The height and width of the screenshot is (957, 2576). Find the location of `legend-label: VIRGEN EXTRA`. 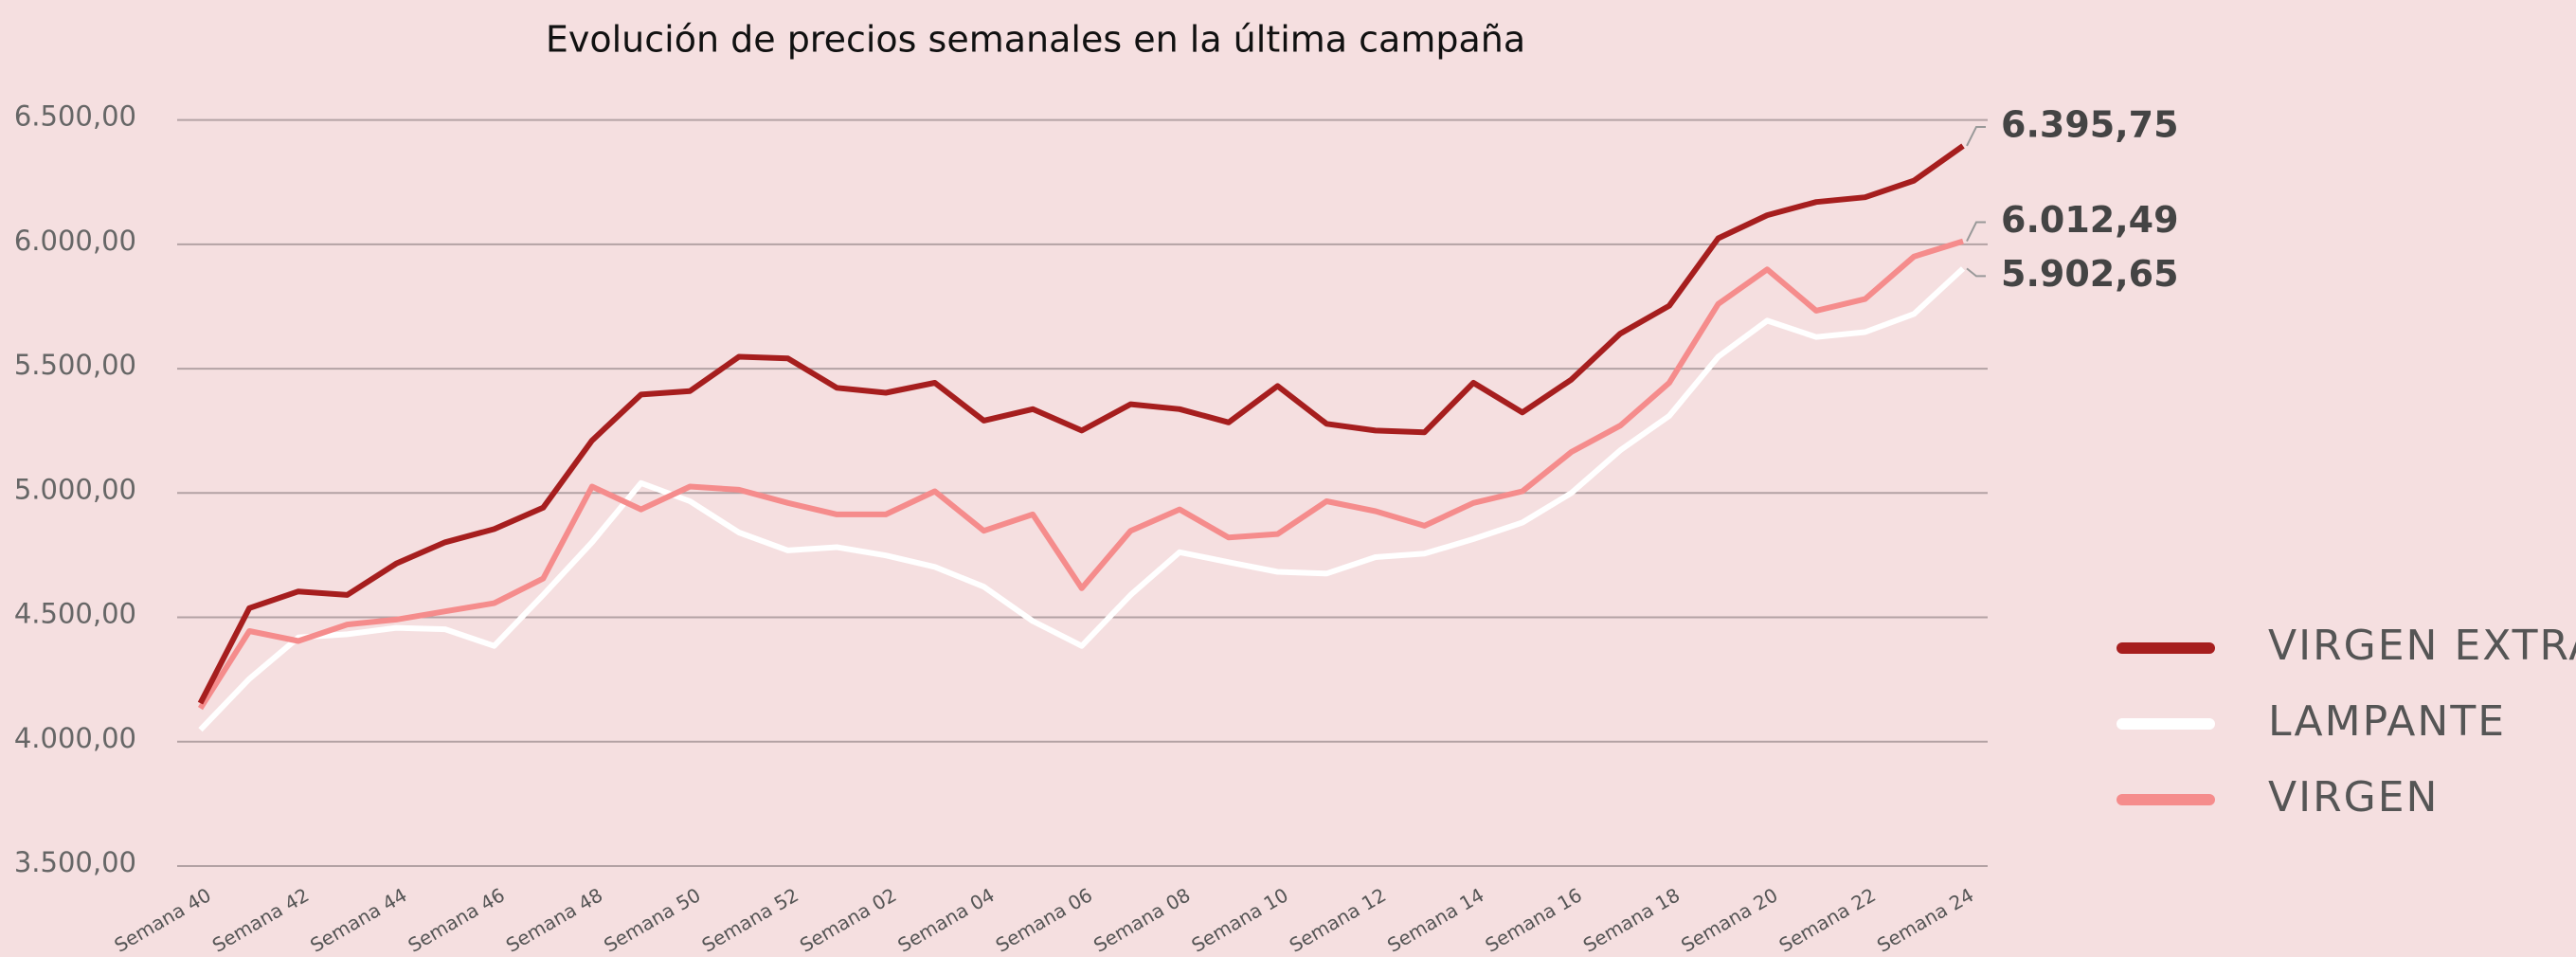

legend-label: VIRGEN EXTRA is located at coordinates (2422, 646).